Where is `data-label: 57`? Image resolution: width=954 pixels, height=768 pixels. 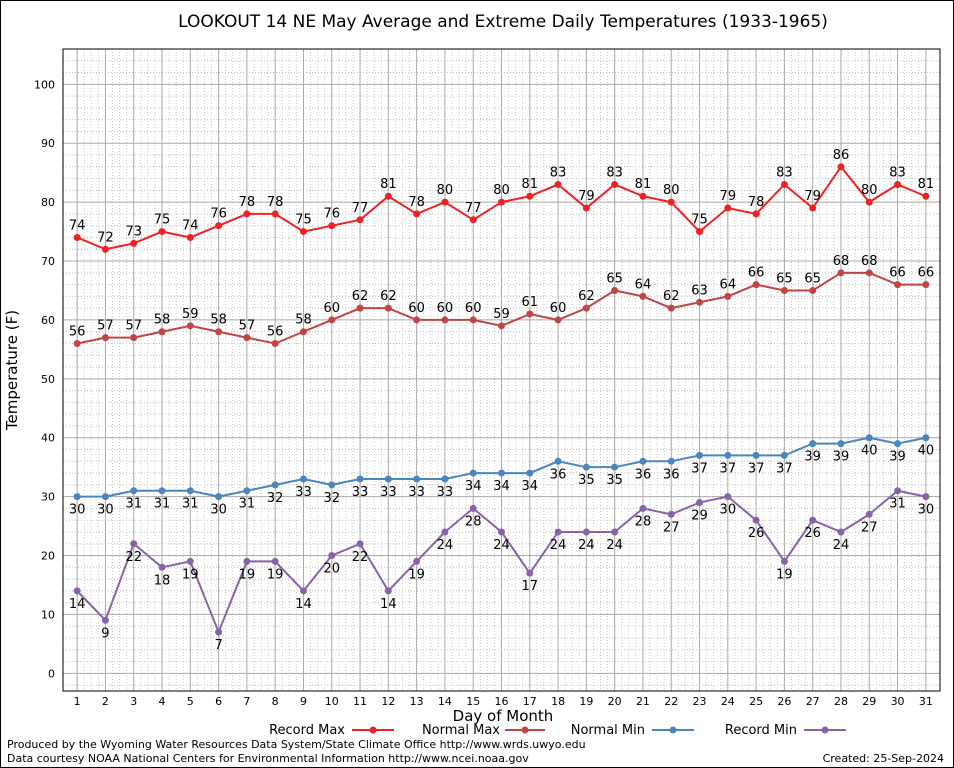
data-label: 57 is located at coordinates (247, 326).